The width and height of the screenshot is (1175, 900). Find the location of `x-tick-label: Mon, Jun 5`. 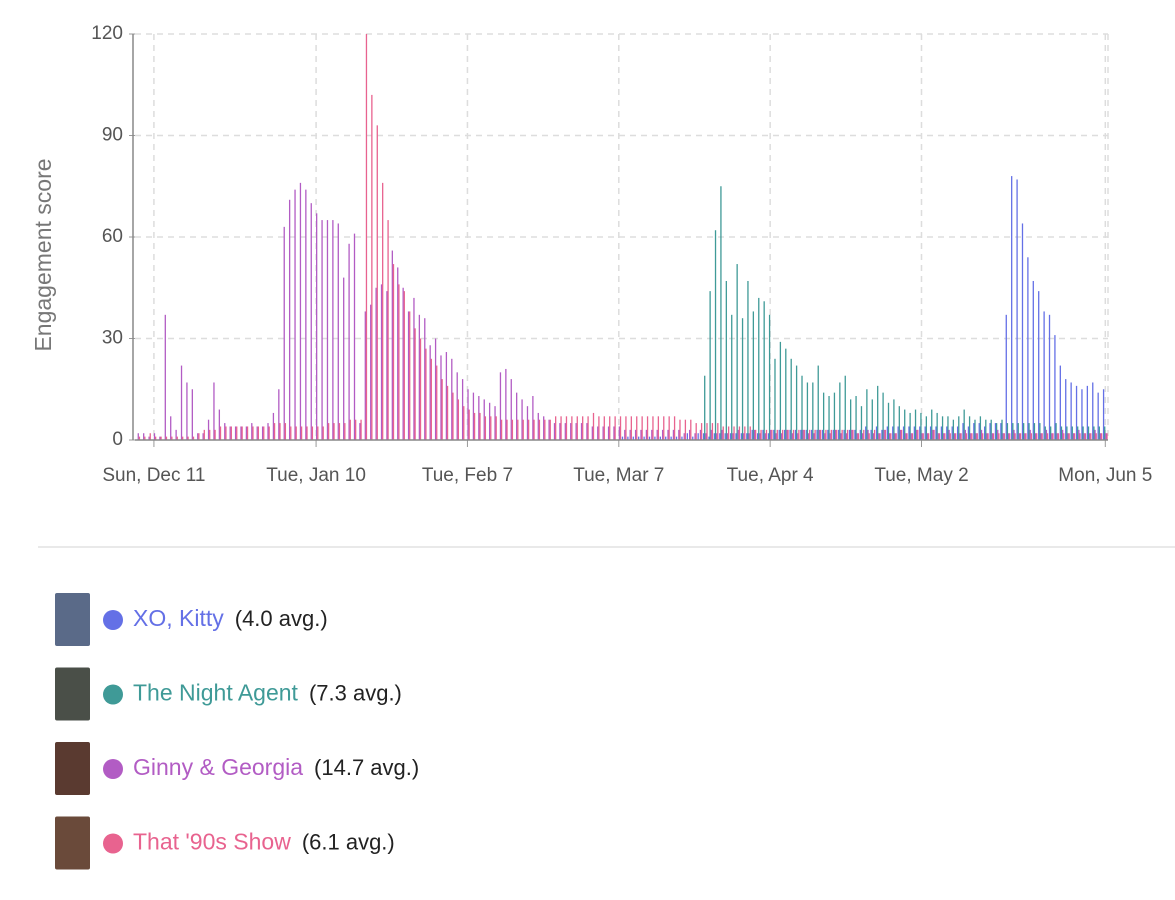

x-tick-label: Mon, Jun 5 is located at coordinates (1105, 475).